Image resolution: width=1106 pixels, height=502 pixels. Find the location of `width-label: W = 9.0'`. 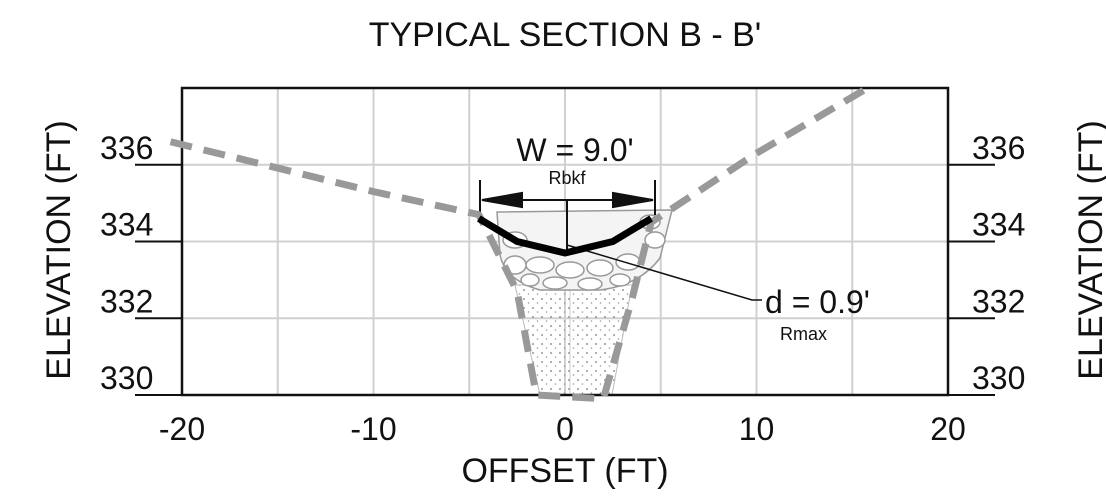

width-label: W = 9.0' is located at coordinates (574, 150).